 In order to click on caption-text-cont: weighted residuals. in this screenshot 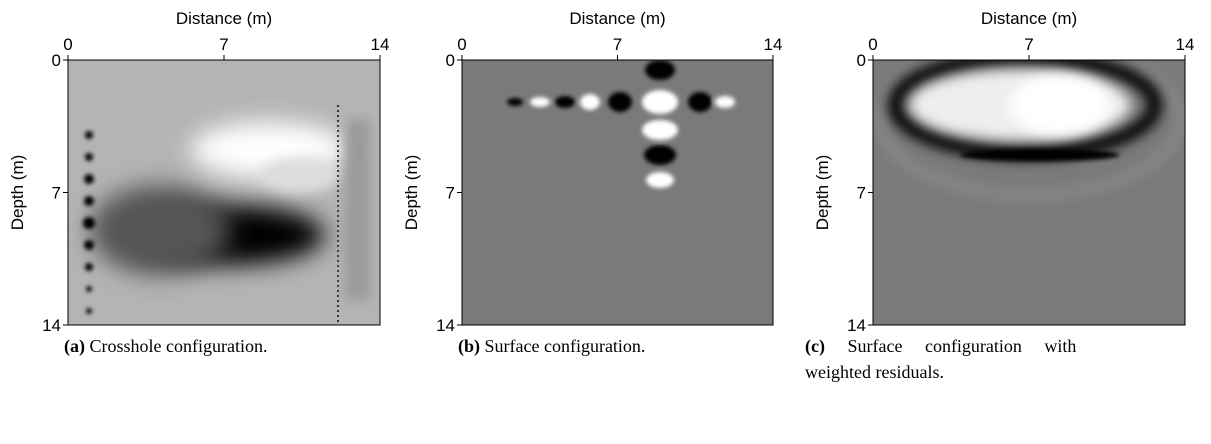, I will do `click(874, 372)`.